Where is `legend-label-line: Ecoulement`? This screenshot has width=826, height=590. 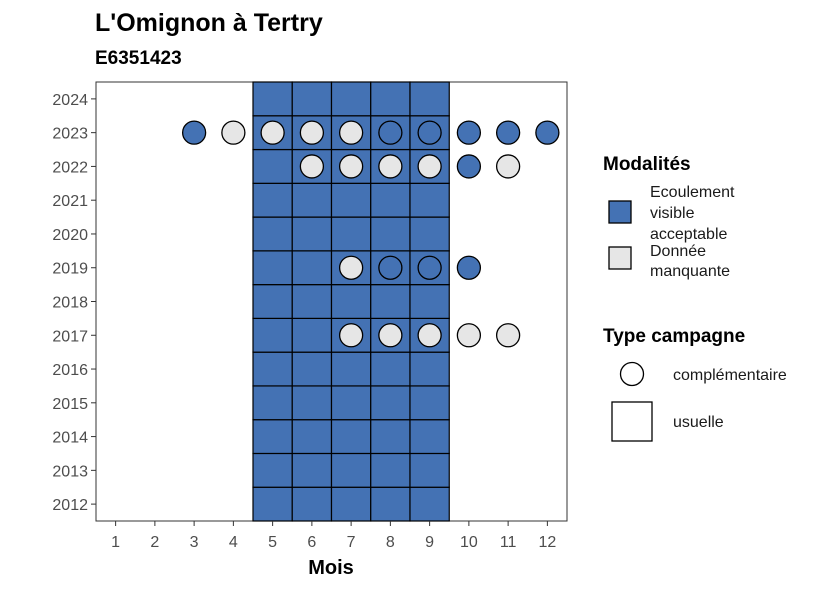 legend-label-line: Ecoulement is located at coordinates (692, 192).